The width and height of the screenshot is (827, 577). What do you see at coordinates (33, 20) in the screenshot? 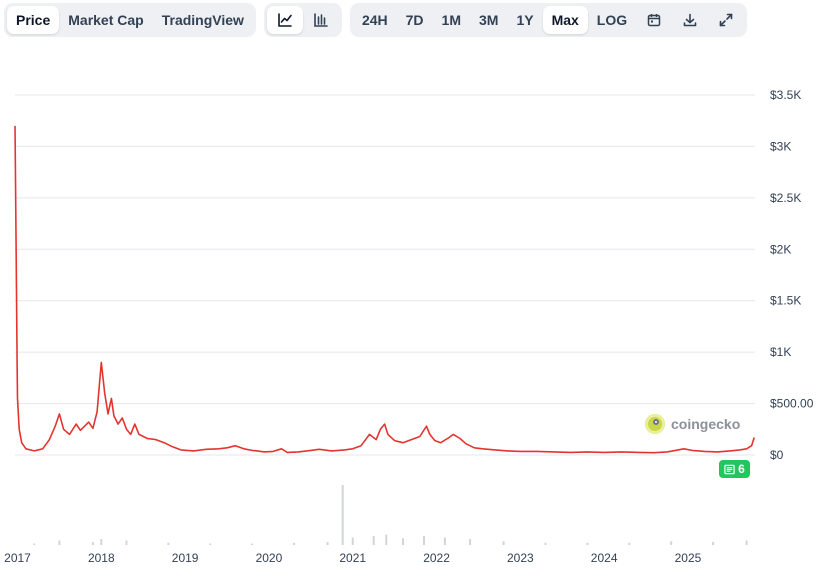
I see `tab-price: Price` at bounding box center [33, 20].